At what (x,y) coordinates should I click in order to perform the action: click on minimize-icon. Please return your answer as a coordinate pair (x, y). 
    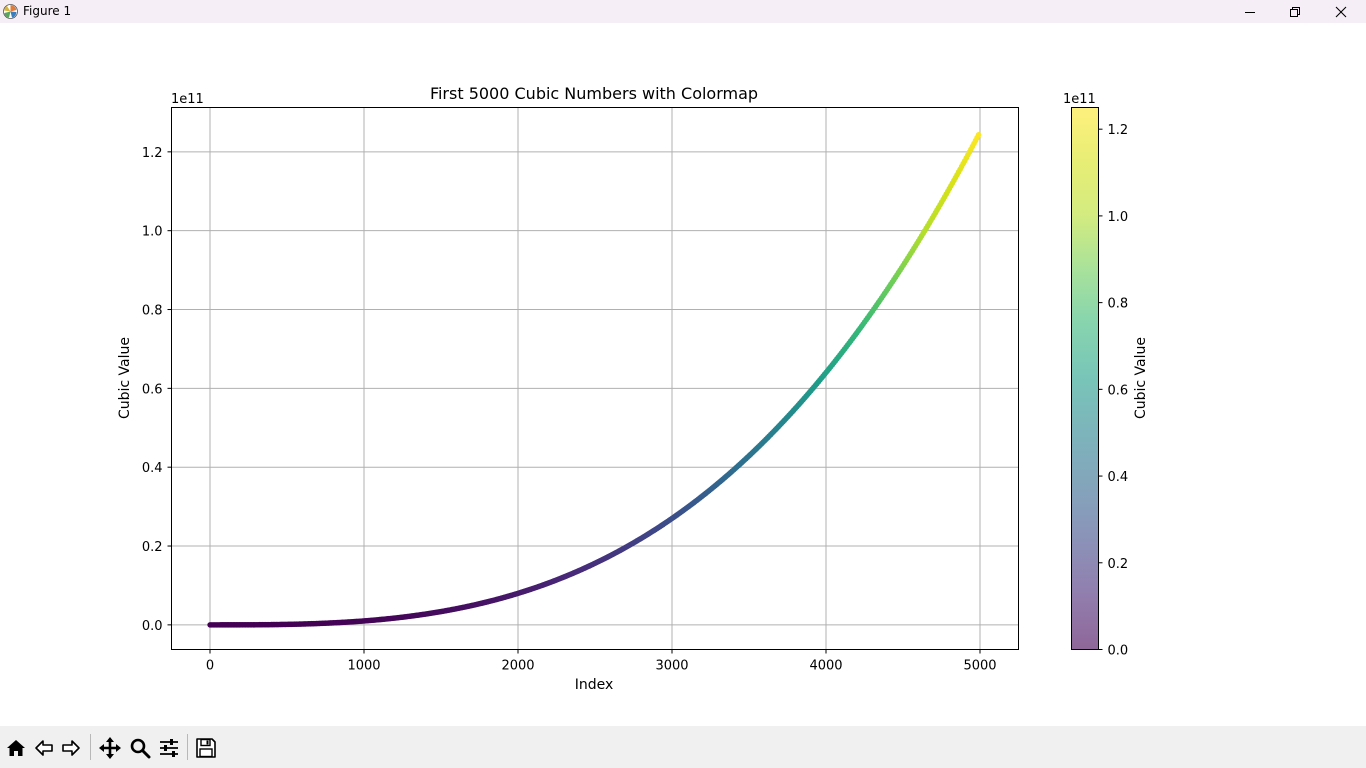
    Looking at the image, I should click on (1250, 12).